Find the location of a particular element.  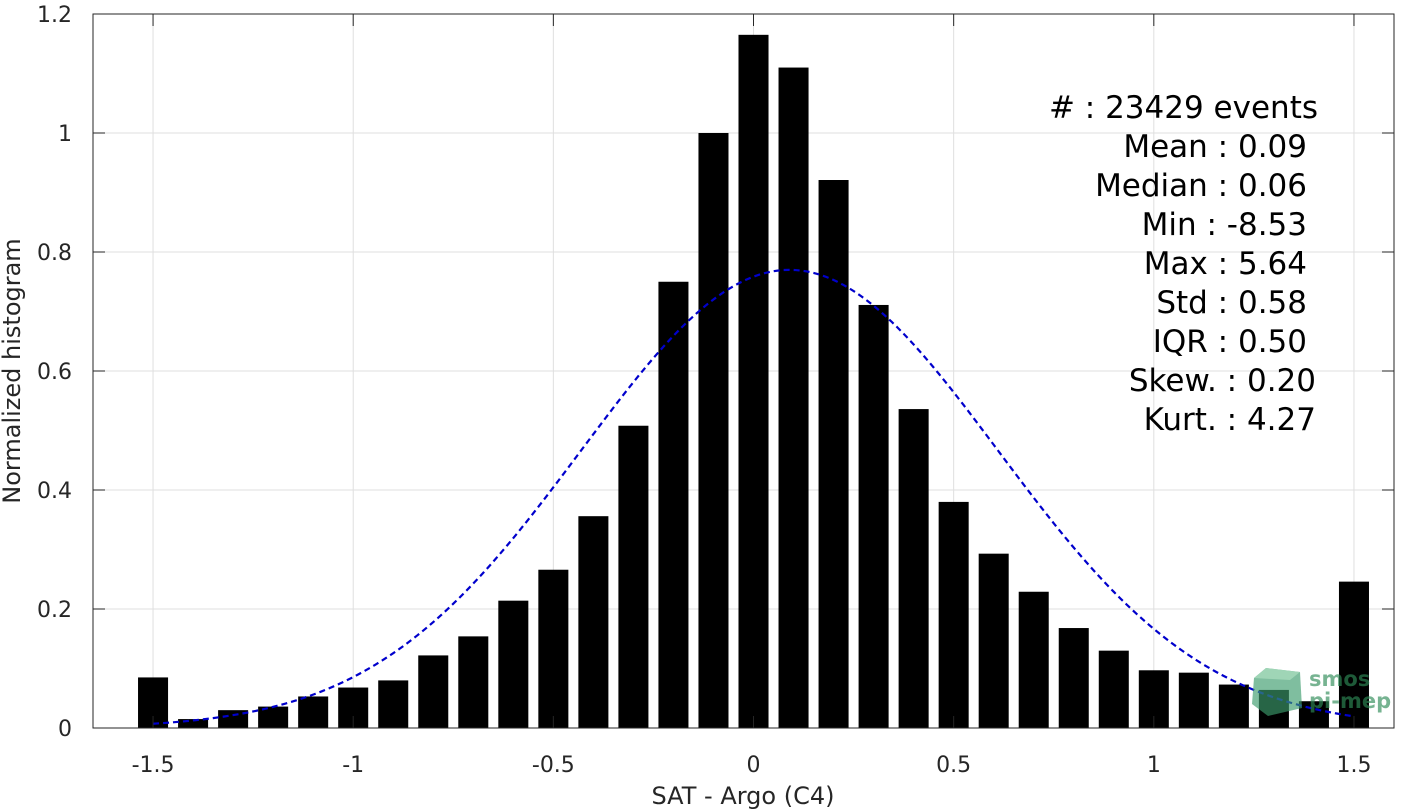

stat-iqr: IQR : 0.50 is located at coordinates (1230, 342).